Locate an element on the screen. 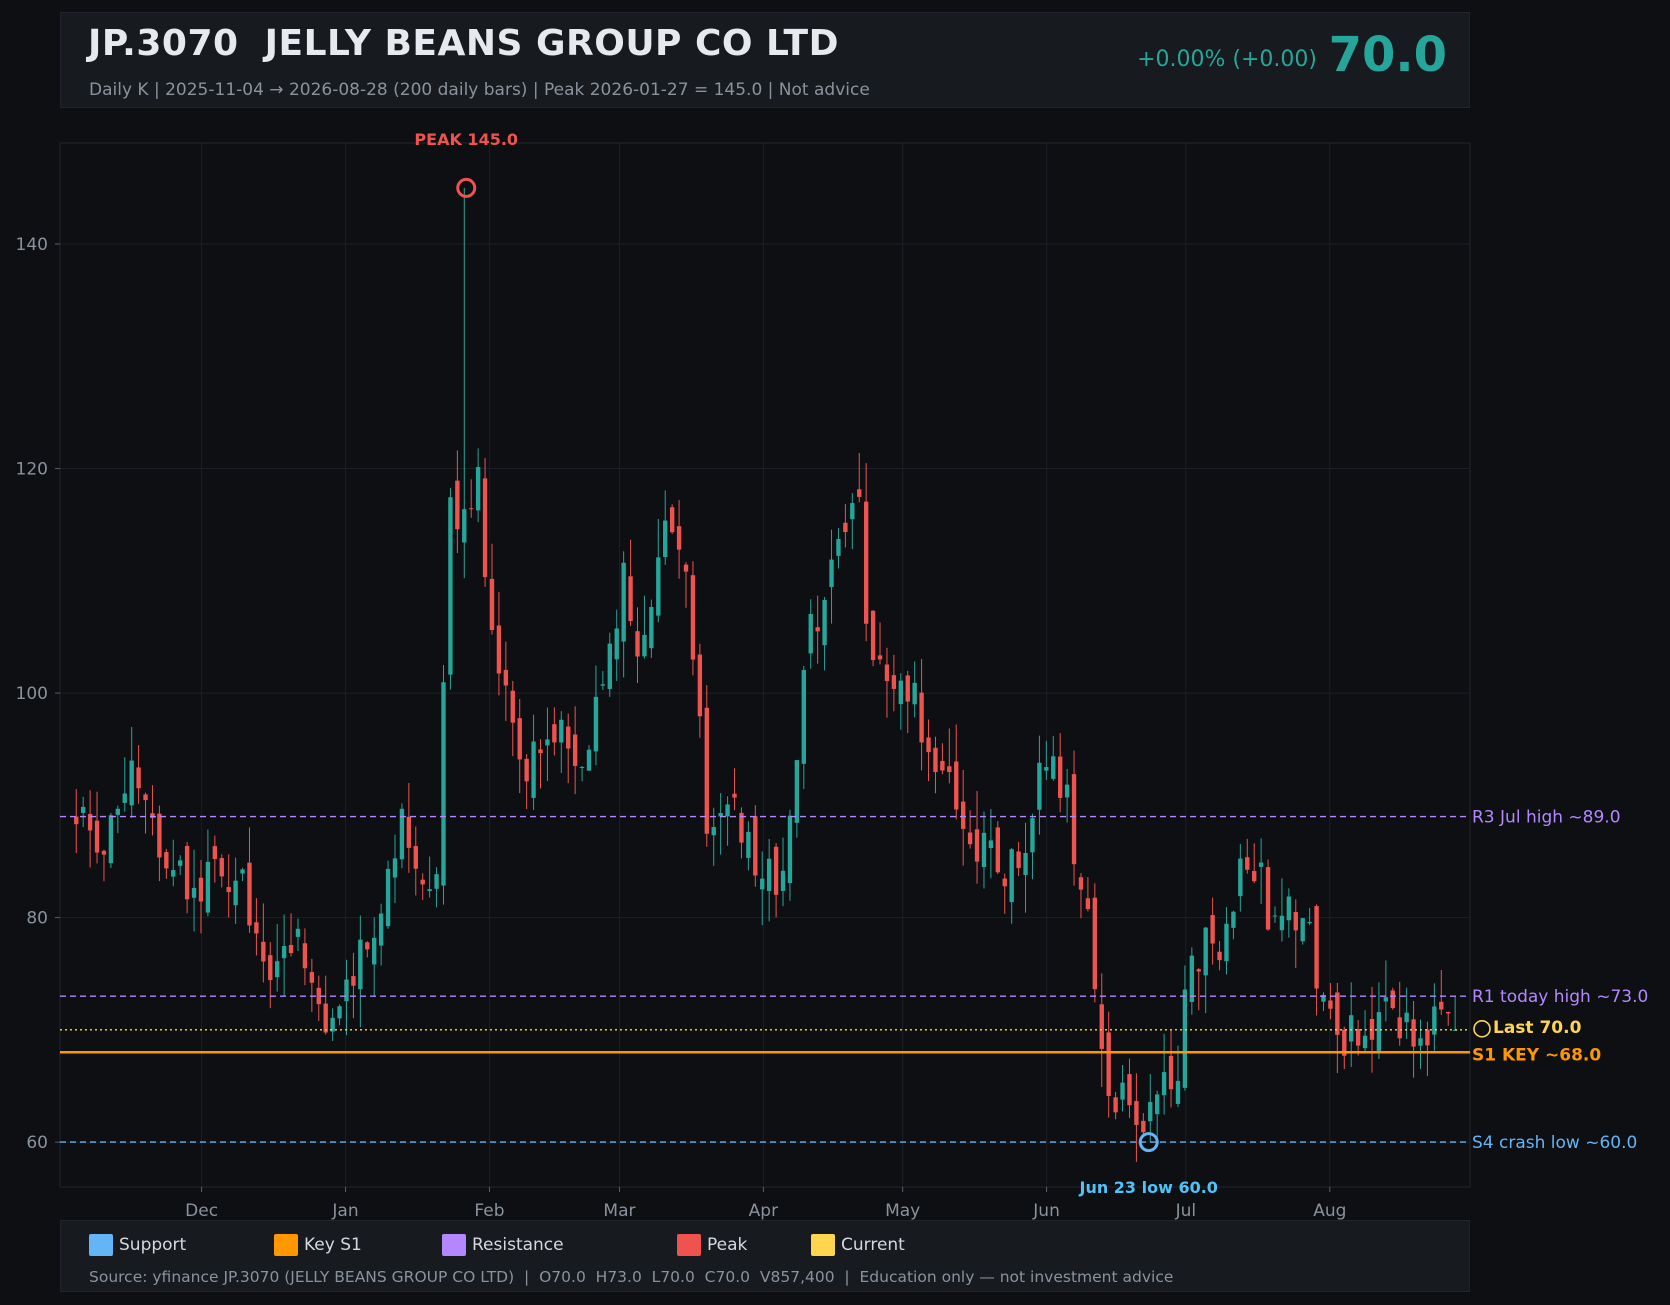  x-tick-label: Apr is located at coordinates (763, 1210).